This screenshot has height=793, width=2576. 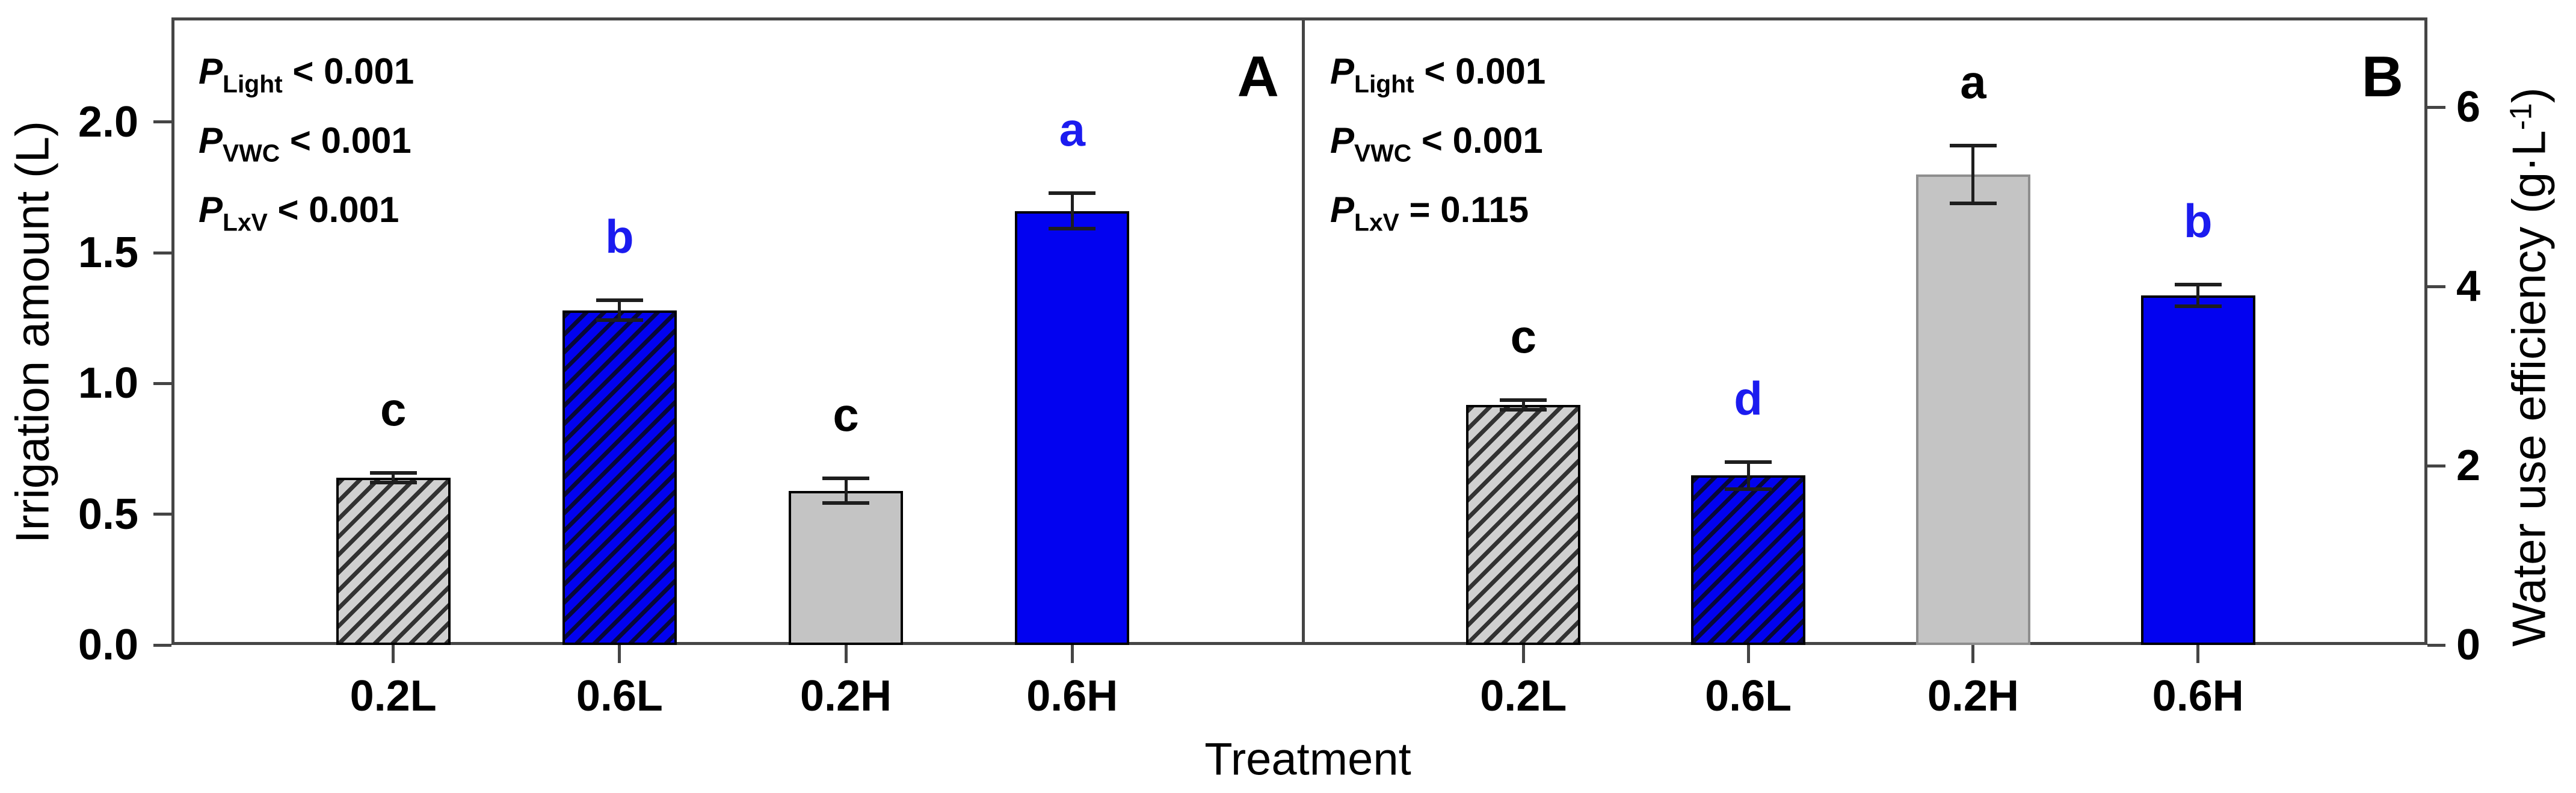 I want to click on x-axis-title: Treatment, so click(x=1307, y=759).